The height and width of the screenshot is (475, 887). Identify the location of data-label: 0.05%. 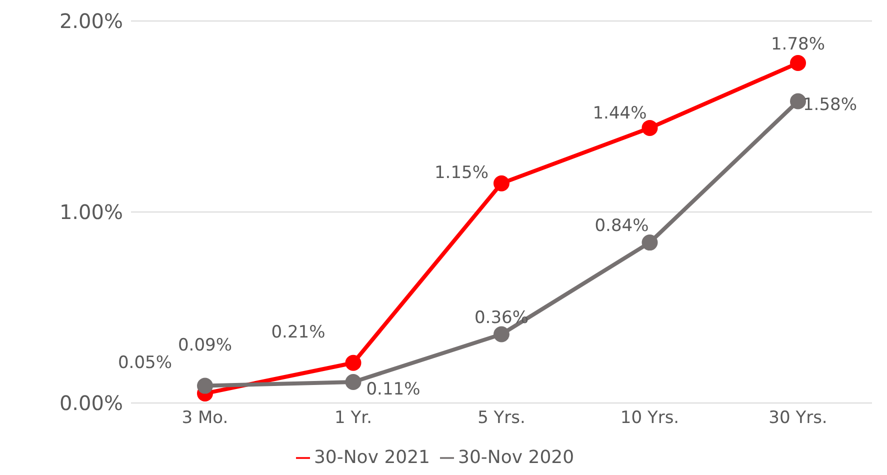
(145, 363).